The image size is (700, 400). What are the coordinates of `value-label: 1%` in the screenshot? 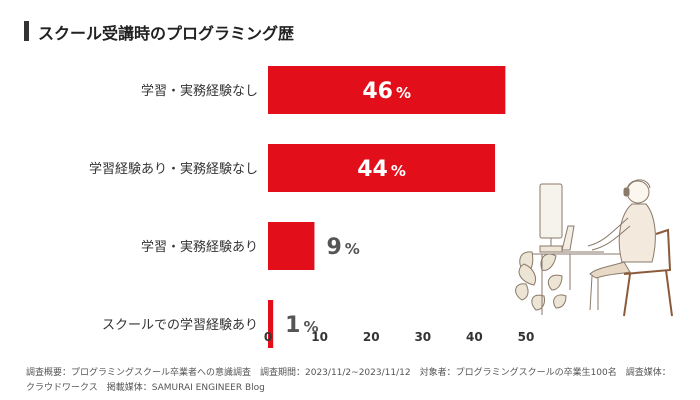 It's located at (301, 325).